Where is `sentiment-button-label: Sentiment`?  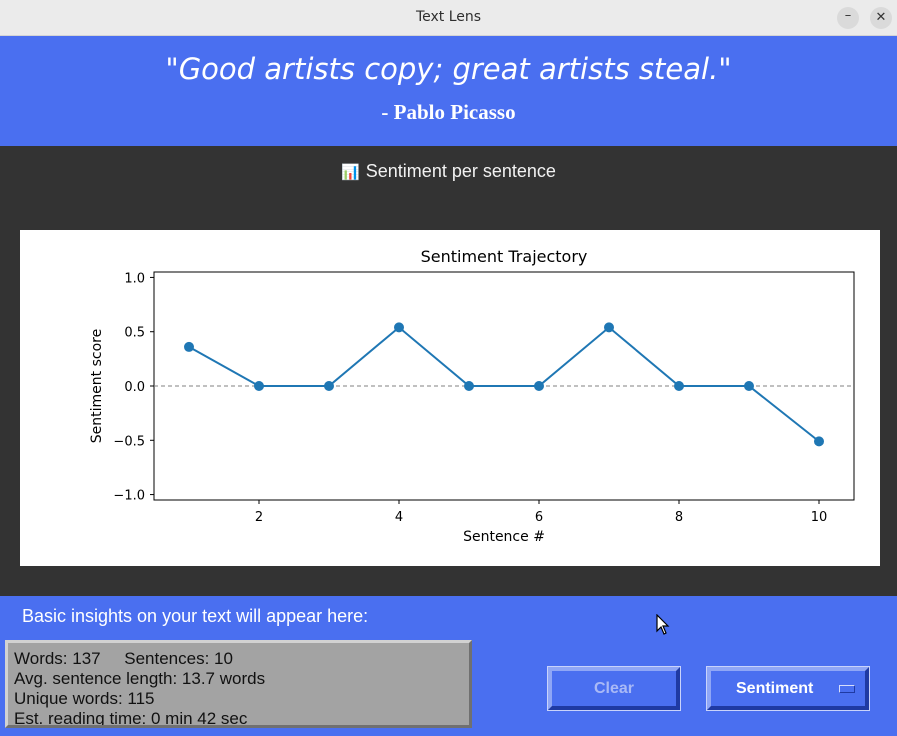
sentiment-button-label: Sentiment is located at coordinates (775, 688).